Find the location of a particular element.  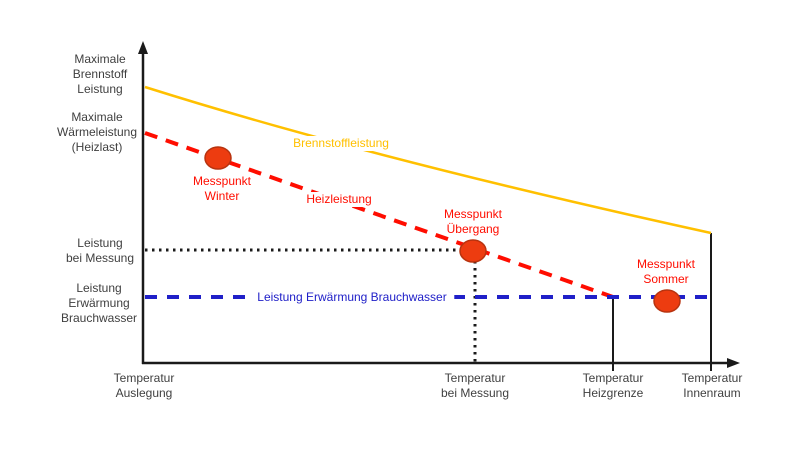

point-label-summer: Messpunkt Sommer is located at coordinates (666, 271).